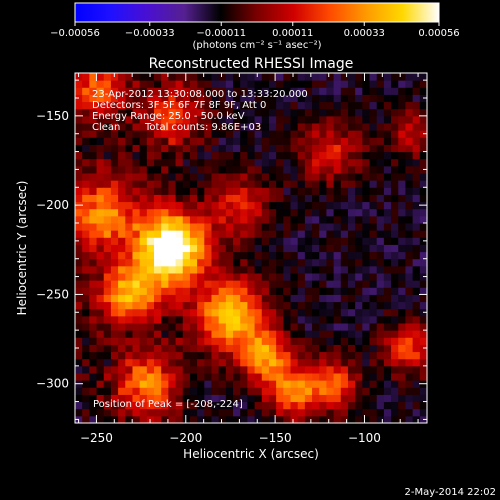  Describe the element at coordinates (96, 438) in the screenshot. I see `x-tick-label: −250` at that location.